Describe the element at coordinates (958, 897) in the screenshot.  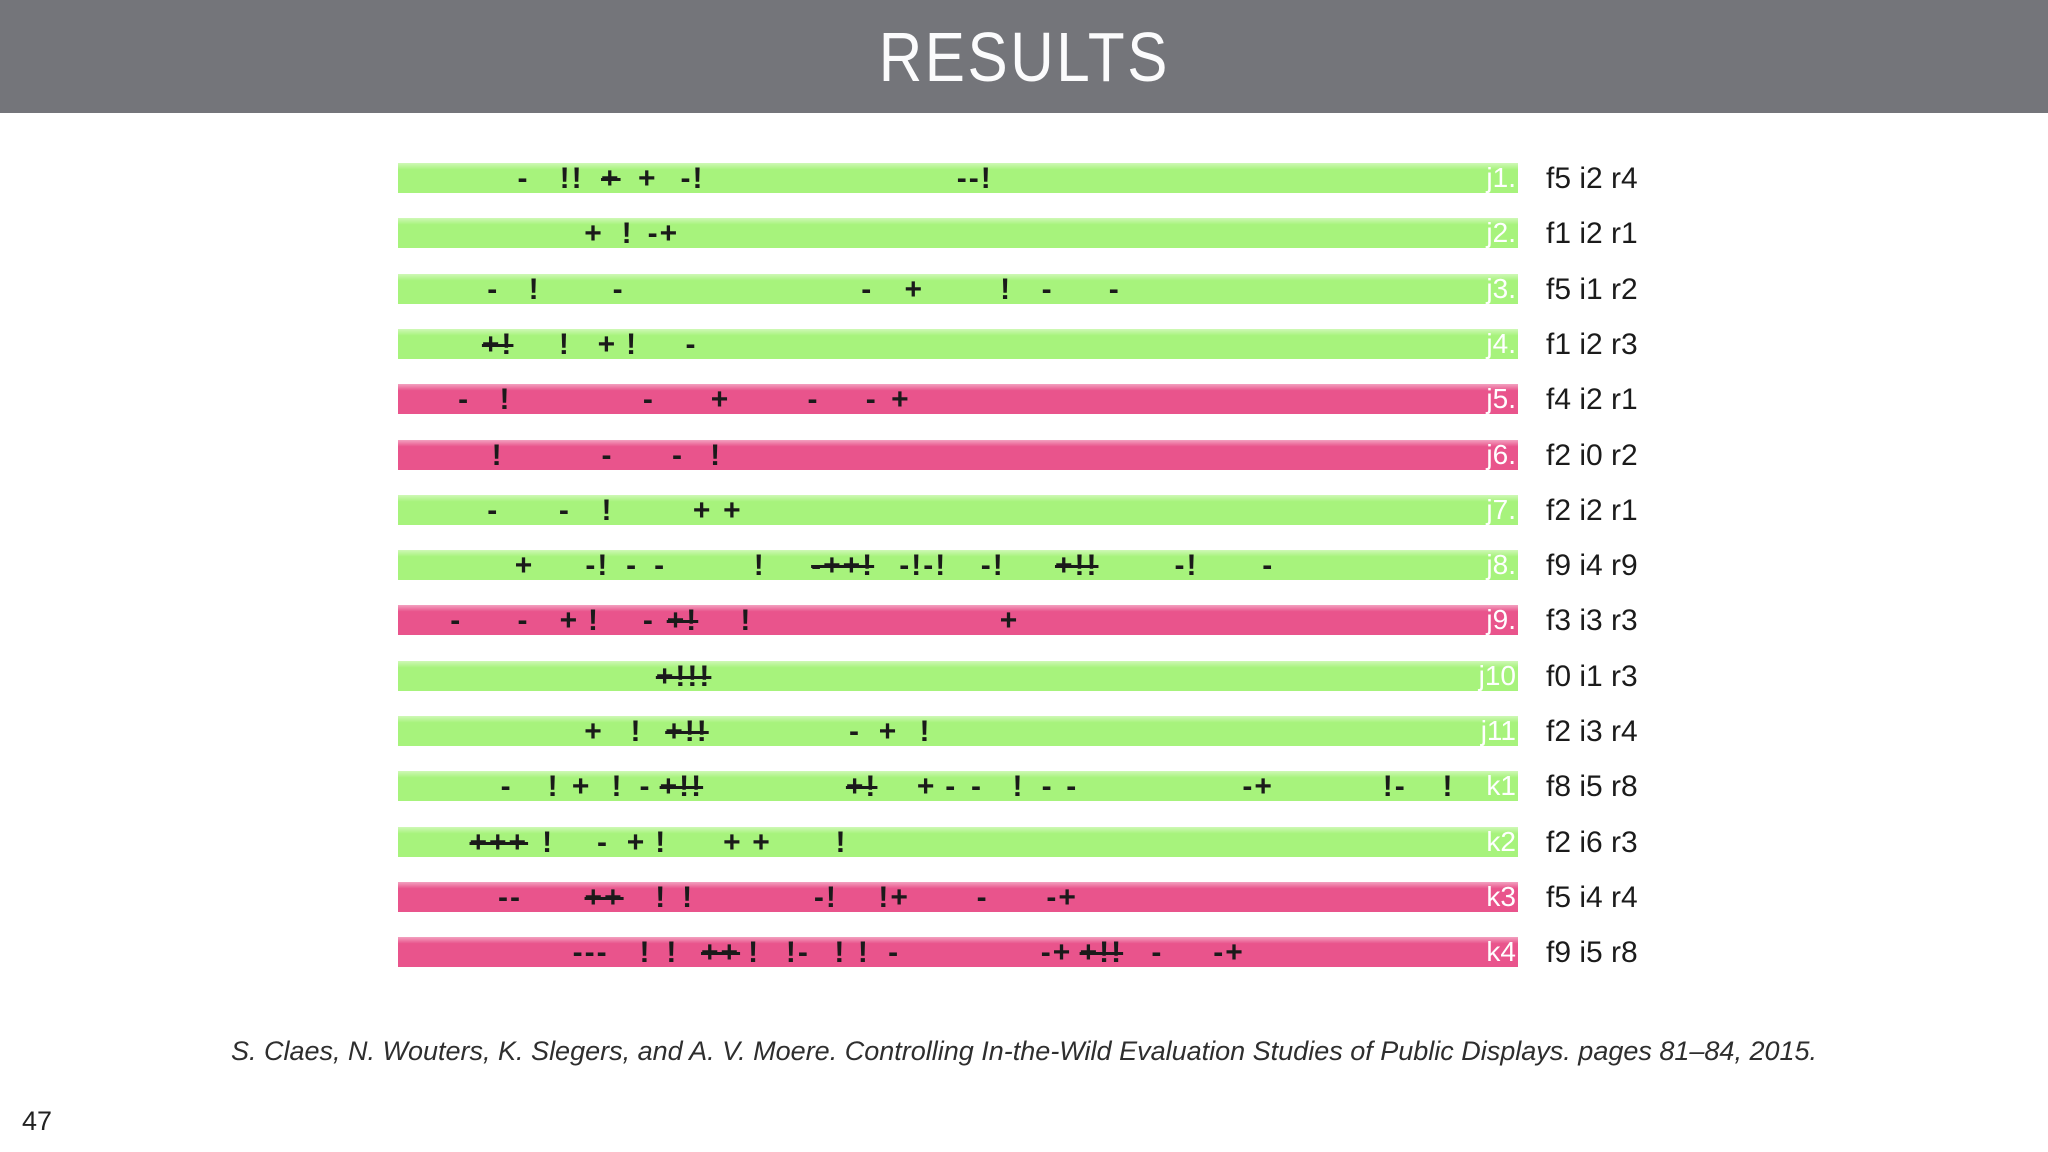
I see `result-bar: -- ++!! -! !+ - -+ k3` at that location.